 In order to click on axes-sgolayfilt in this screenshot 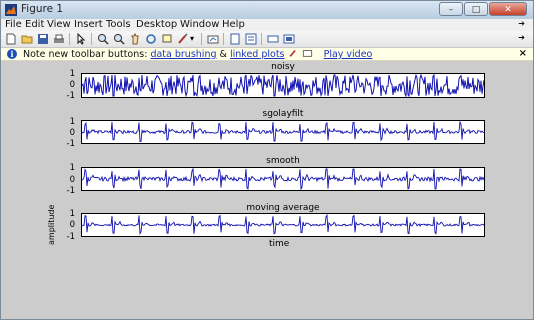, I will do `click(283, 132)`.